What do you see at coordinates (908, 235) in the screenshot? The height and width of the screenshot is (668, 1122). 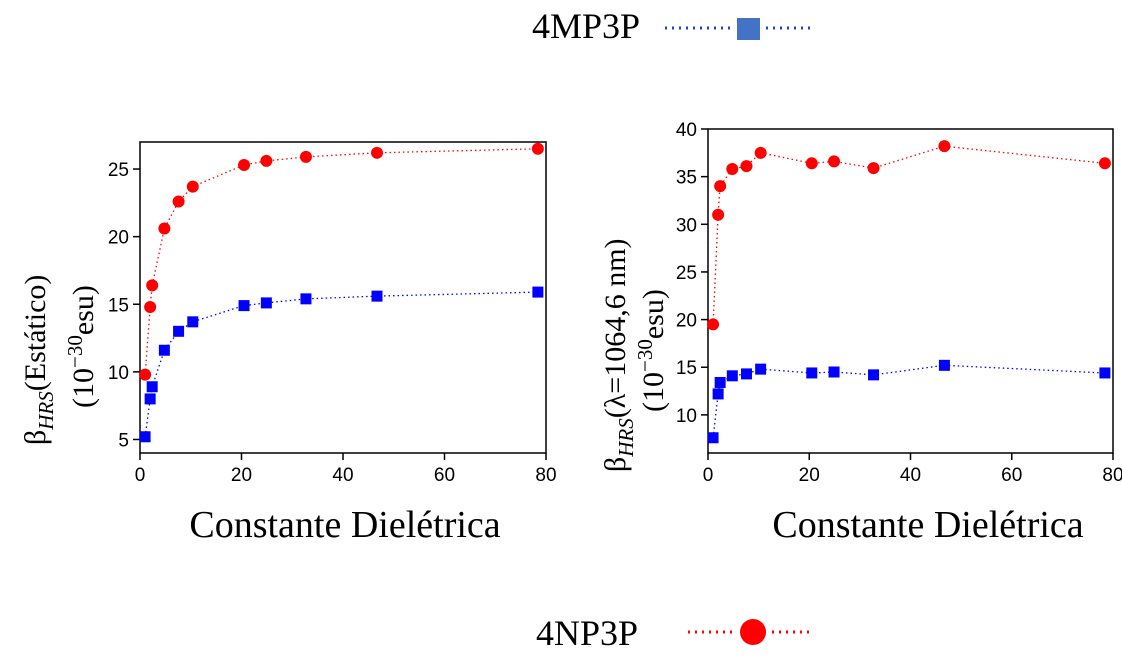 I see `chart-right-series-line-4np3p` at bounding box center [908, 235].